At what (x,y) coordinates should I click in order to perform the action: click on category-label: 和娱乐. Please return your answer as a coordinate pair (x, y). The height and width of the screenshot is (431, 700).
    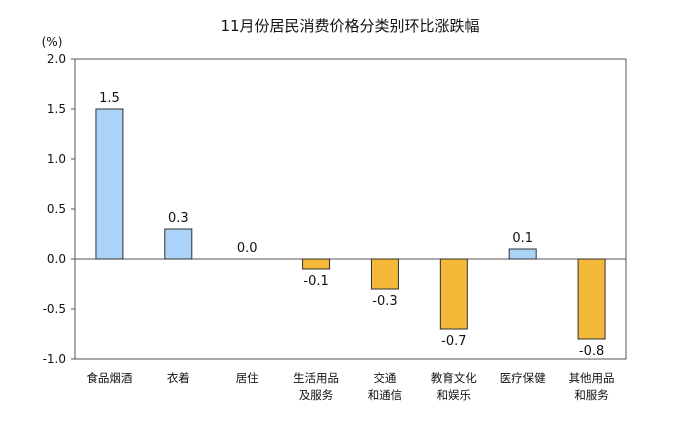
    Looking at the image, I should click on (454, 395).